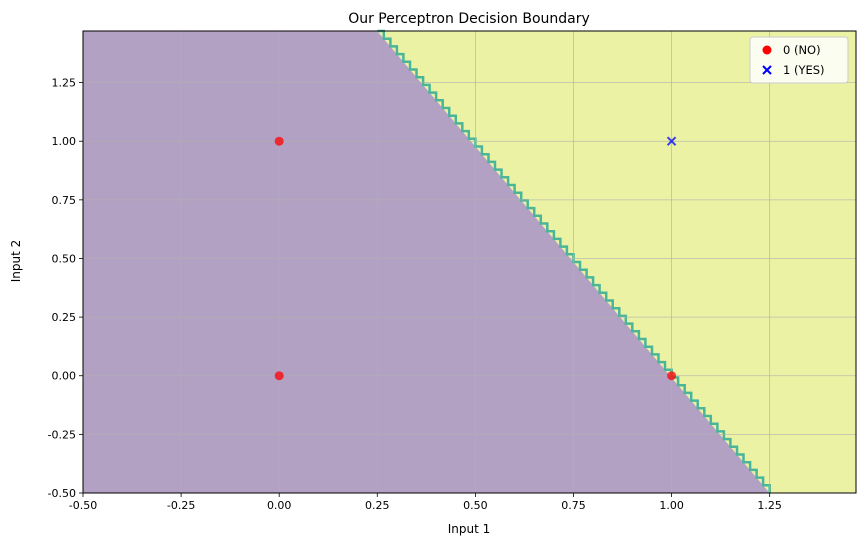 This screenshot has width=866, height=547. Describe the element at coordinates (62, 434) in the screenshot. I see `y-tick-label: -0.25` at that location.